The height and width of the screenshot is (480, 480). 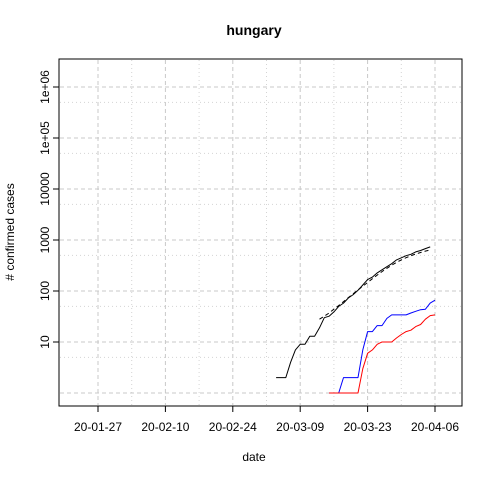 What do you see at coordinates (45, 87) in the screenshot?
I see `y-tick-label: 1e+06` at bounding box center [45, 87].